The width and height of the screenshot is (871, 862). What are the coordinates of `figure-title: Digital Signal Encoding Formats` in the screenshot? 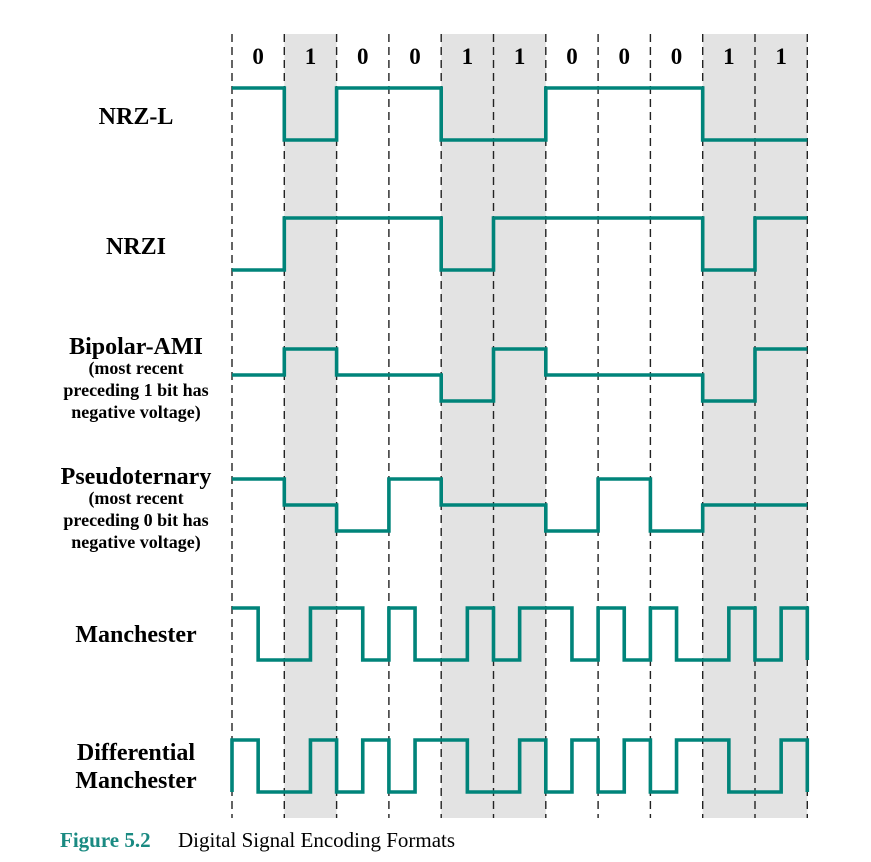 It's located at (316, 840).